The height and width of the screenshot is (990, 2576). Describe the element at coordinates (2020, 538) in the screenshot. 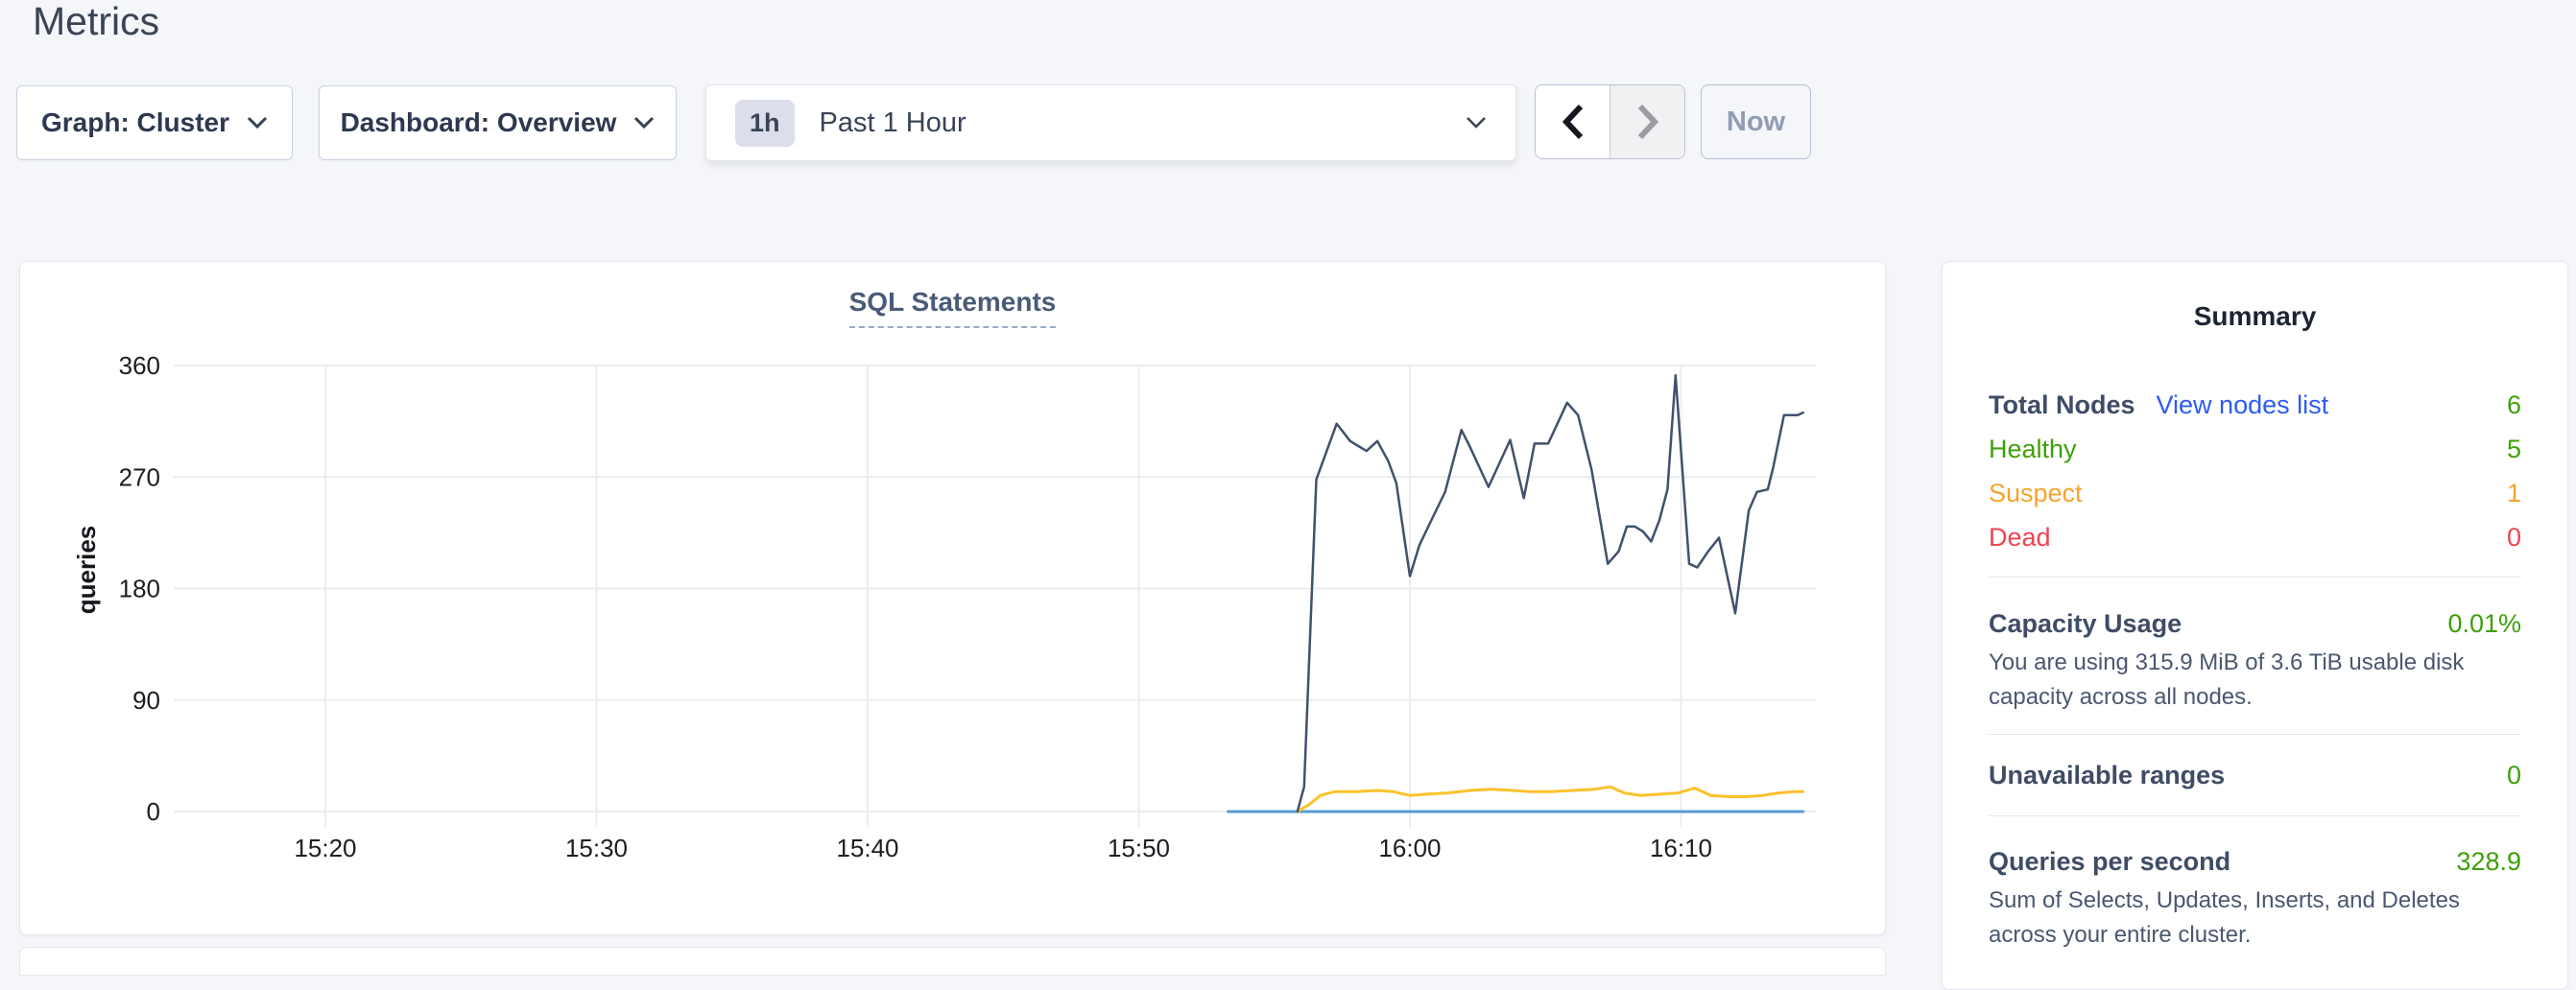

I see `dead-label: Dead` at that location.